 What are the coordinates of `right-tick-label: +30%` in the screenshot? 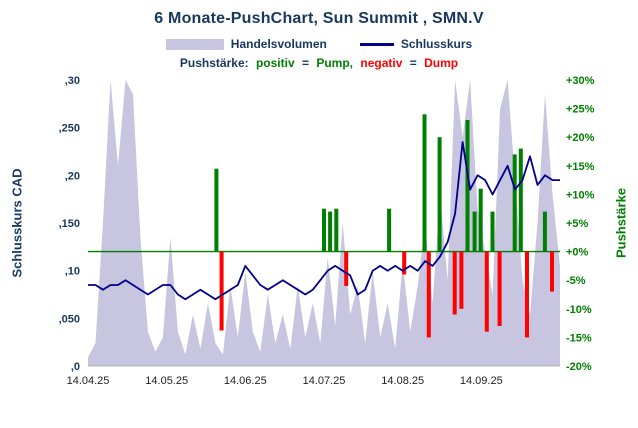 It's located at (580, 81).